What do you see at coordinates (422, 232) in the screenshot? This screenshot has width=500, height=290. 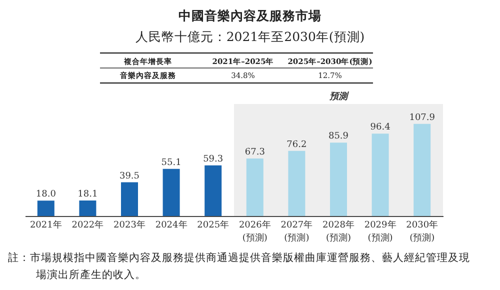 I see `x-tick-label: 2030年 (預測)` at bounding box center [422, 232].